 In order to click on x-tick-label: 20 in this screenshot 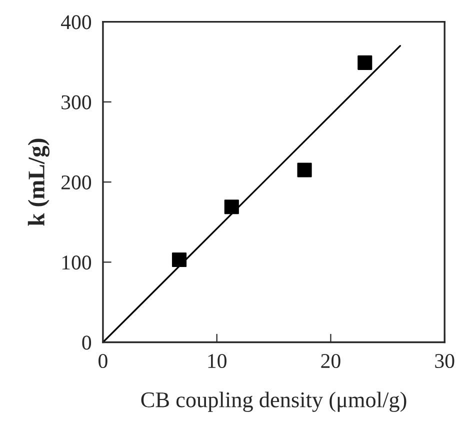, I will do `click(330, 361)`.